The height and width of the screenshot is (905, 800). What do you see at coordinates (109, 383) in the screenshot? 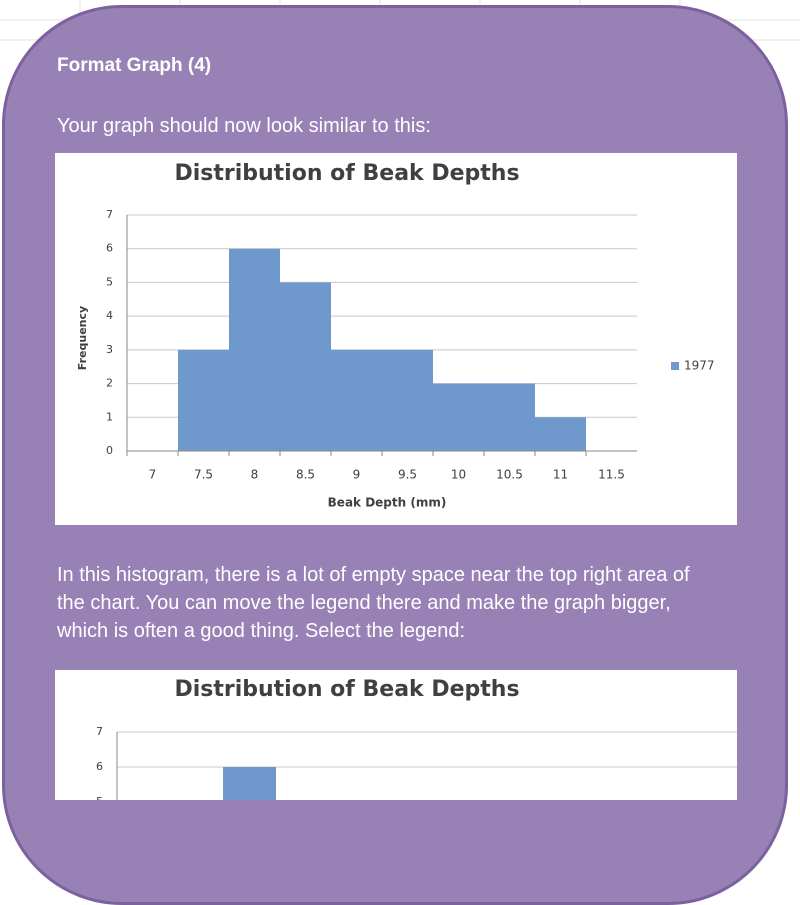
I see `y-tick-label: 2` at bounding box center [109, 383].